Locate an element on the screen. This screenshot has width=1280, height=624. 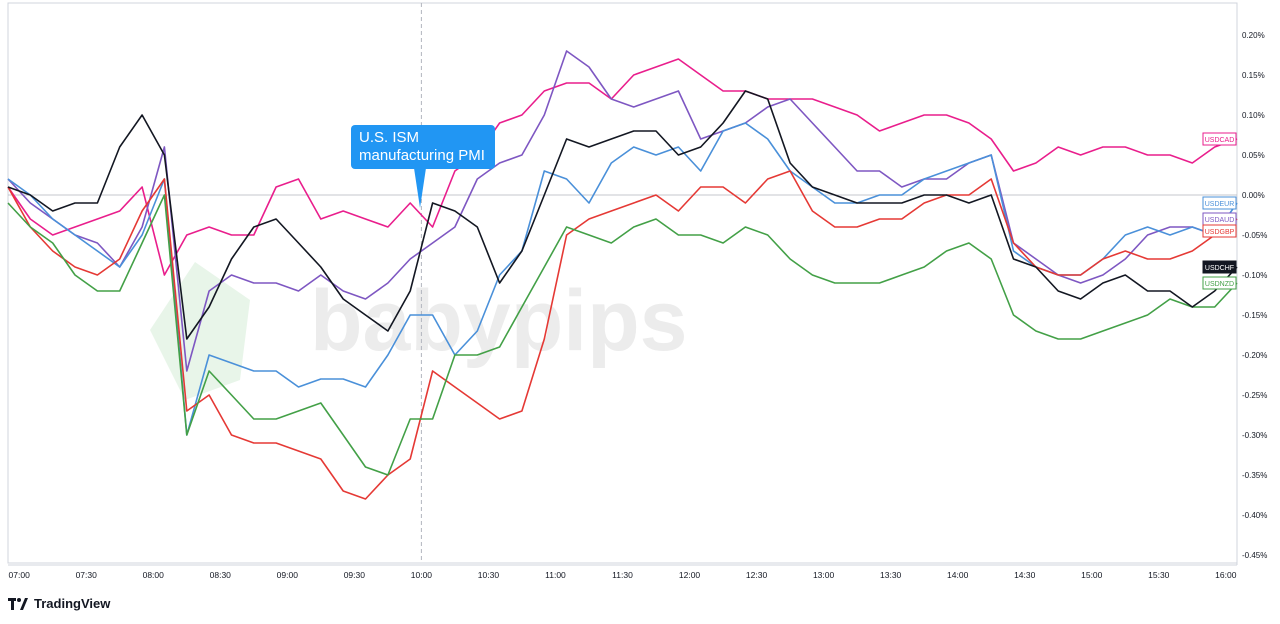
x-tick-label: 07:00 is located at coordinates (20, 575).